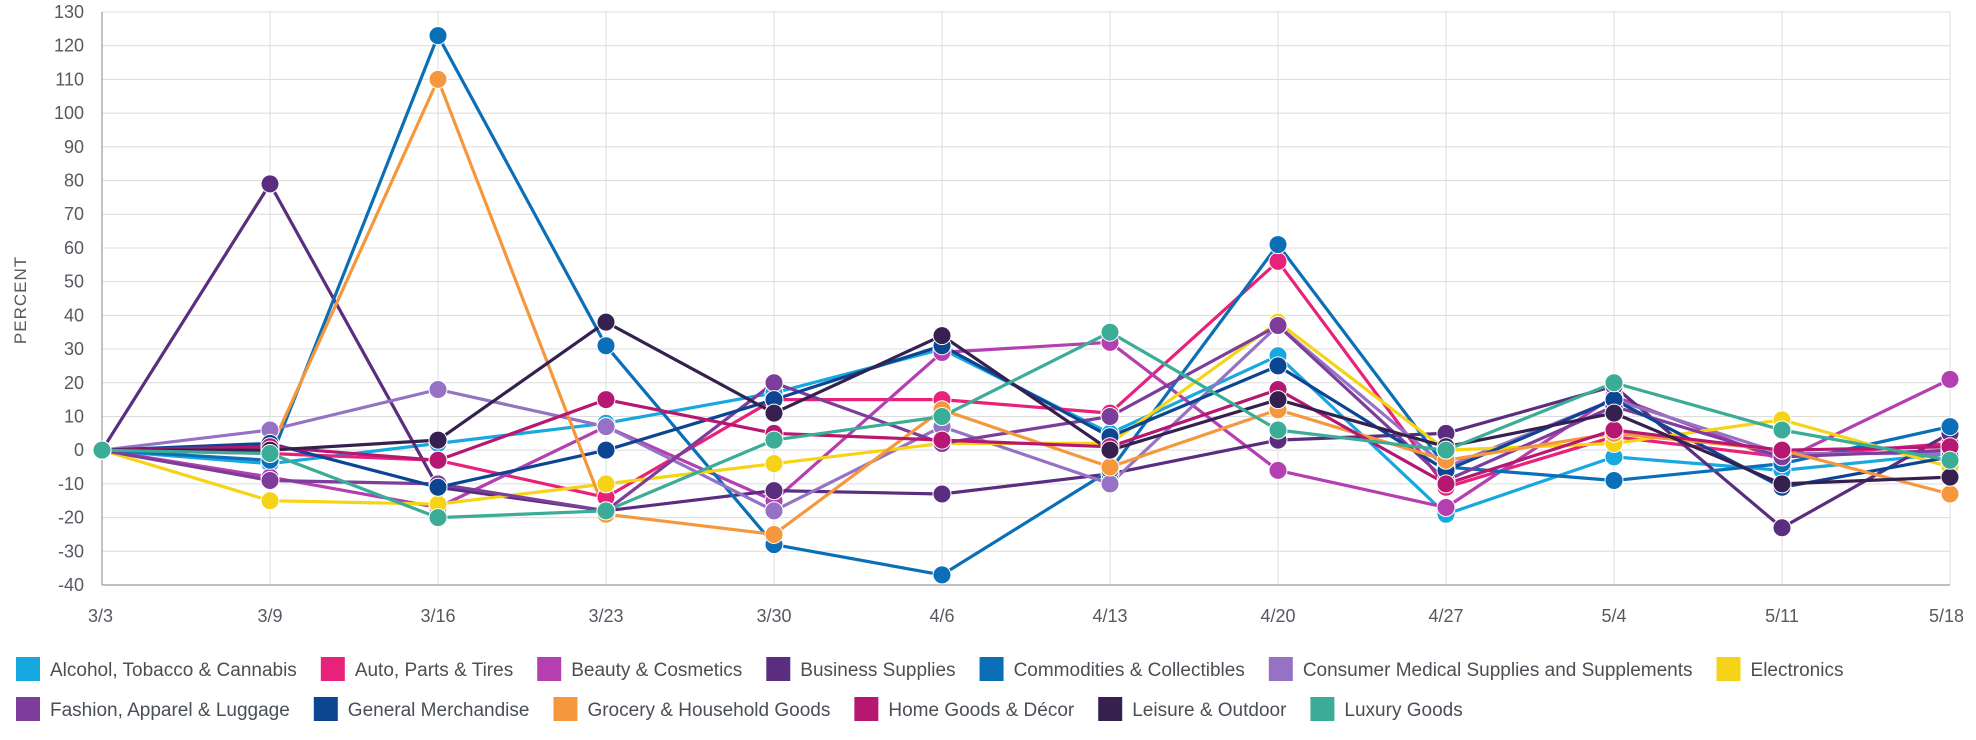  I want to click on legend-item-home-goods-d-cor: Home Goods & Décor, so click(964, 709).